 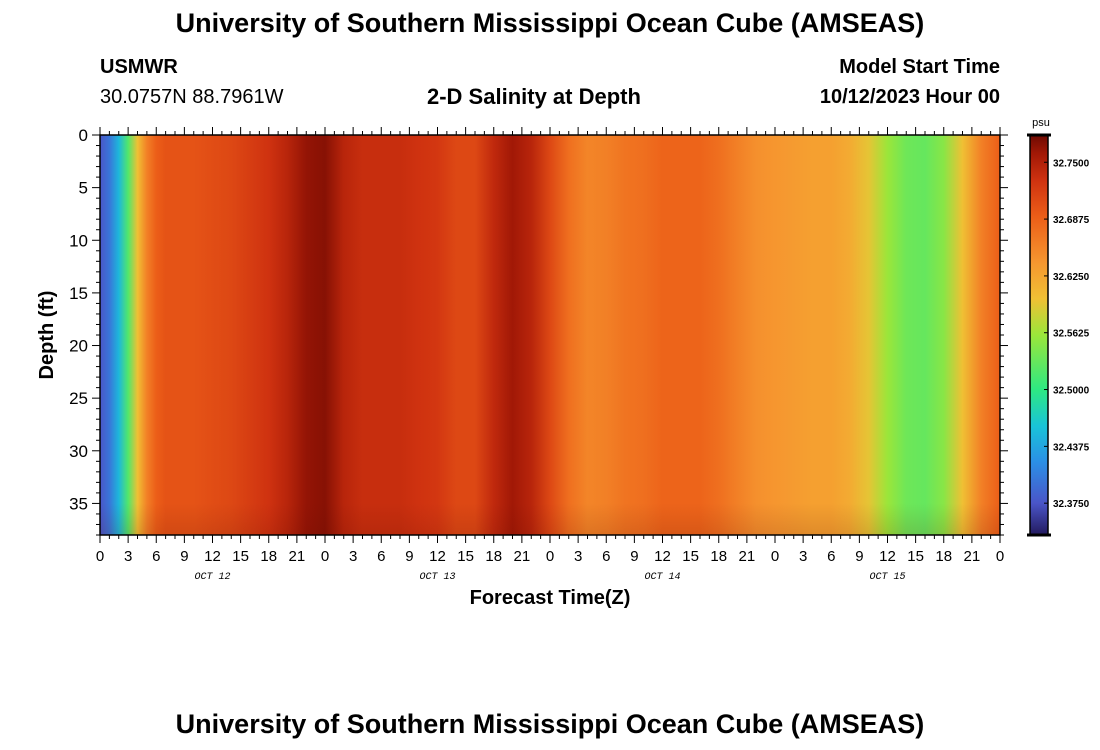 What do you see at coordinates (1071, 277) in the screenshot?
I see `colorbar-tick-label: 32.6250` at bounding box center [1071, 277].